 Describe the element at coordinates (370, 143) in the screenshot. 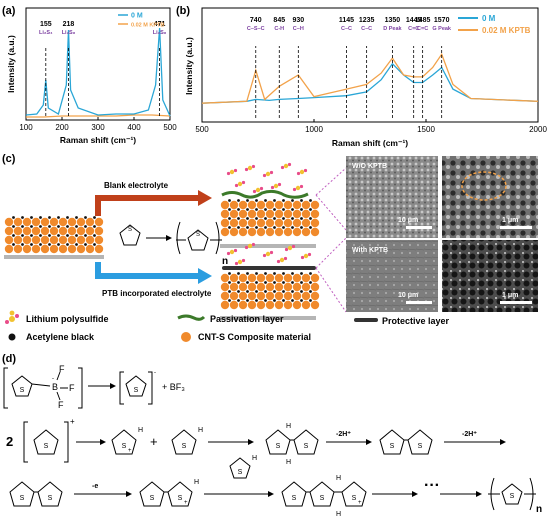

I see `chart-b-xlabel: Raman shift (cm⁻¹)` at that location.